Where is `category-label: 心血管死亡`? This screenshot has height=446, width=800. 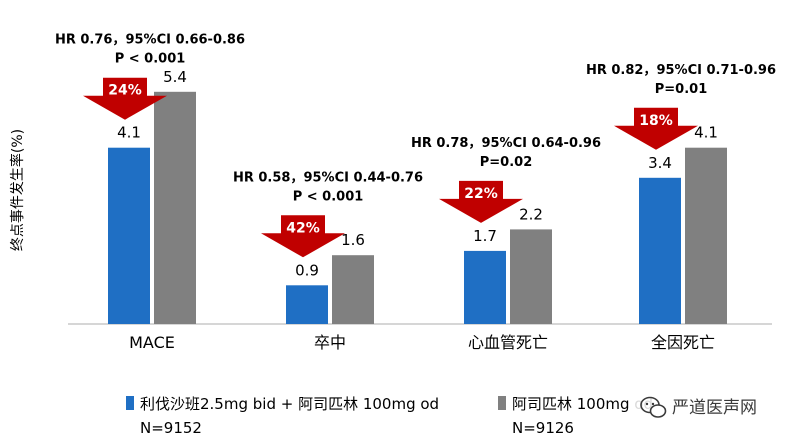
category-label: 心血管死亡 is located at coordinates (508, 342).